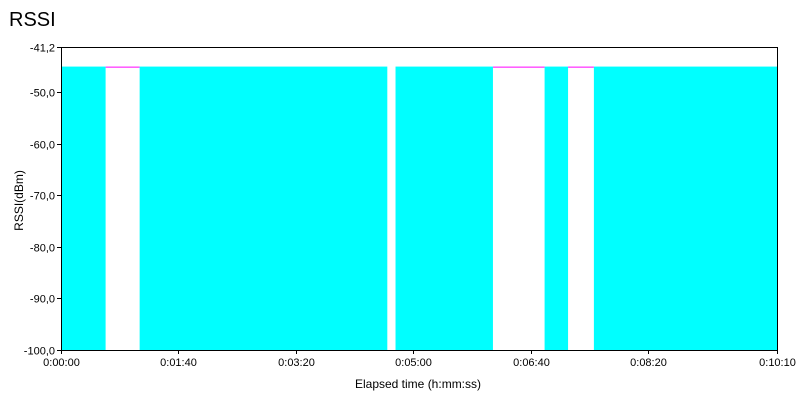 The image size is (800, 400). I want to click on x-tick-label: 0:01:40, so click(178, 363).